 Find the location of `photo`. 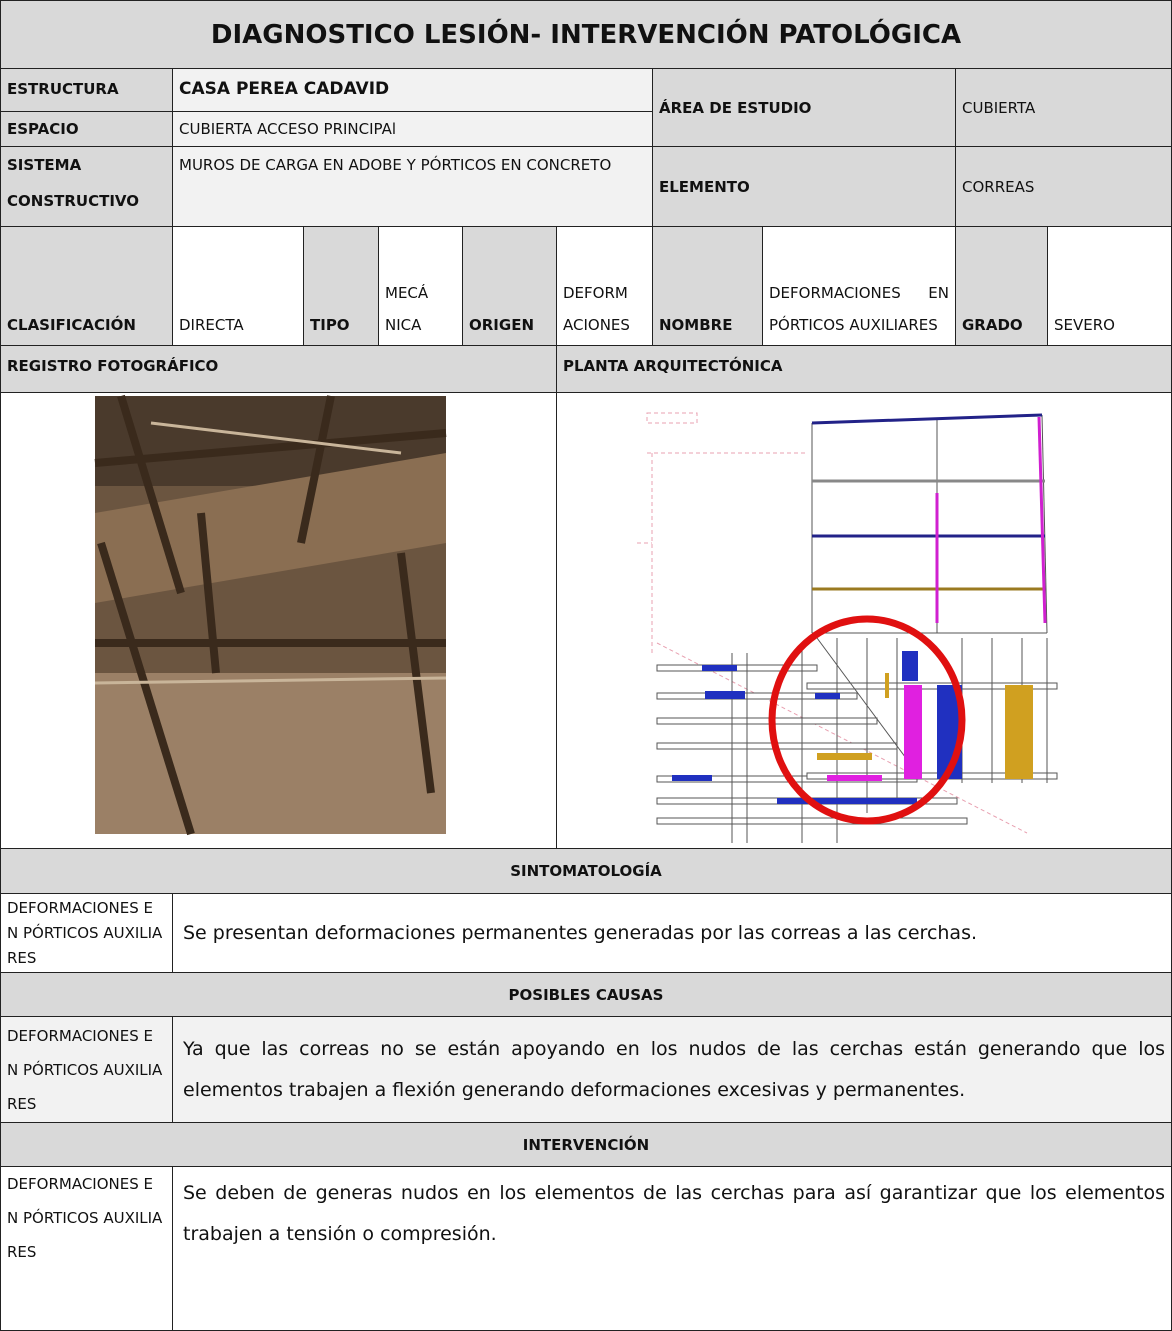

photo is located at coordinates (270, 615).